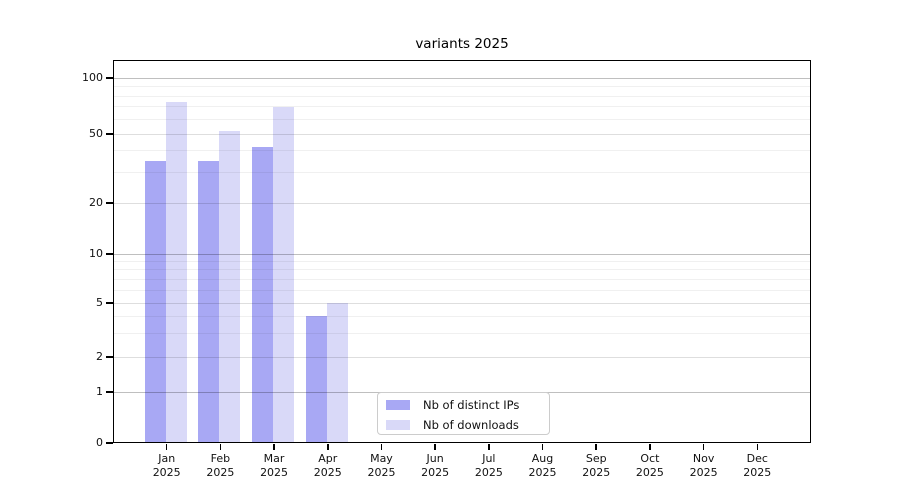 This screenshot has width=900, height=500. I want to click on x-tick-label-dec: Dec 2025, so click(757, 465).